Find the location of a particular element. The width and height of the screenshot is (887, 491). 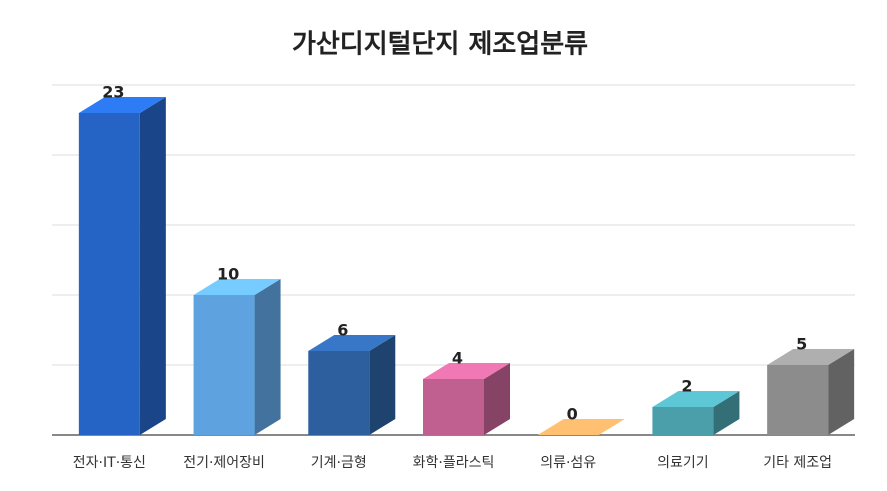

x-tick-label: 의류·섬유 is located at coordinates (568, 463).